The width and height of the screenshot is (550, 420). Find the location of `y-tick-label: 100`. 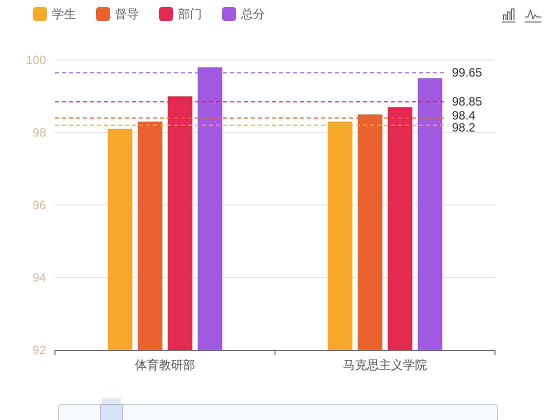

y-tick-label: 100 is located at coordinates (36, 60).